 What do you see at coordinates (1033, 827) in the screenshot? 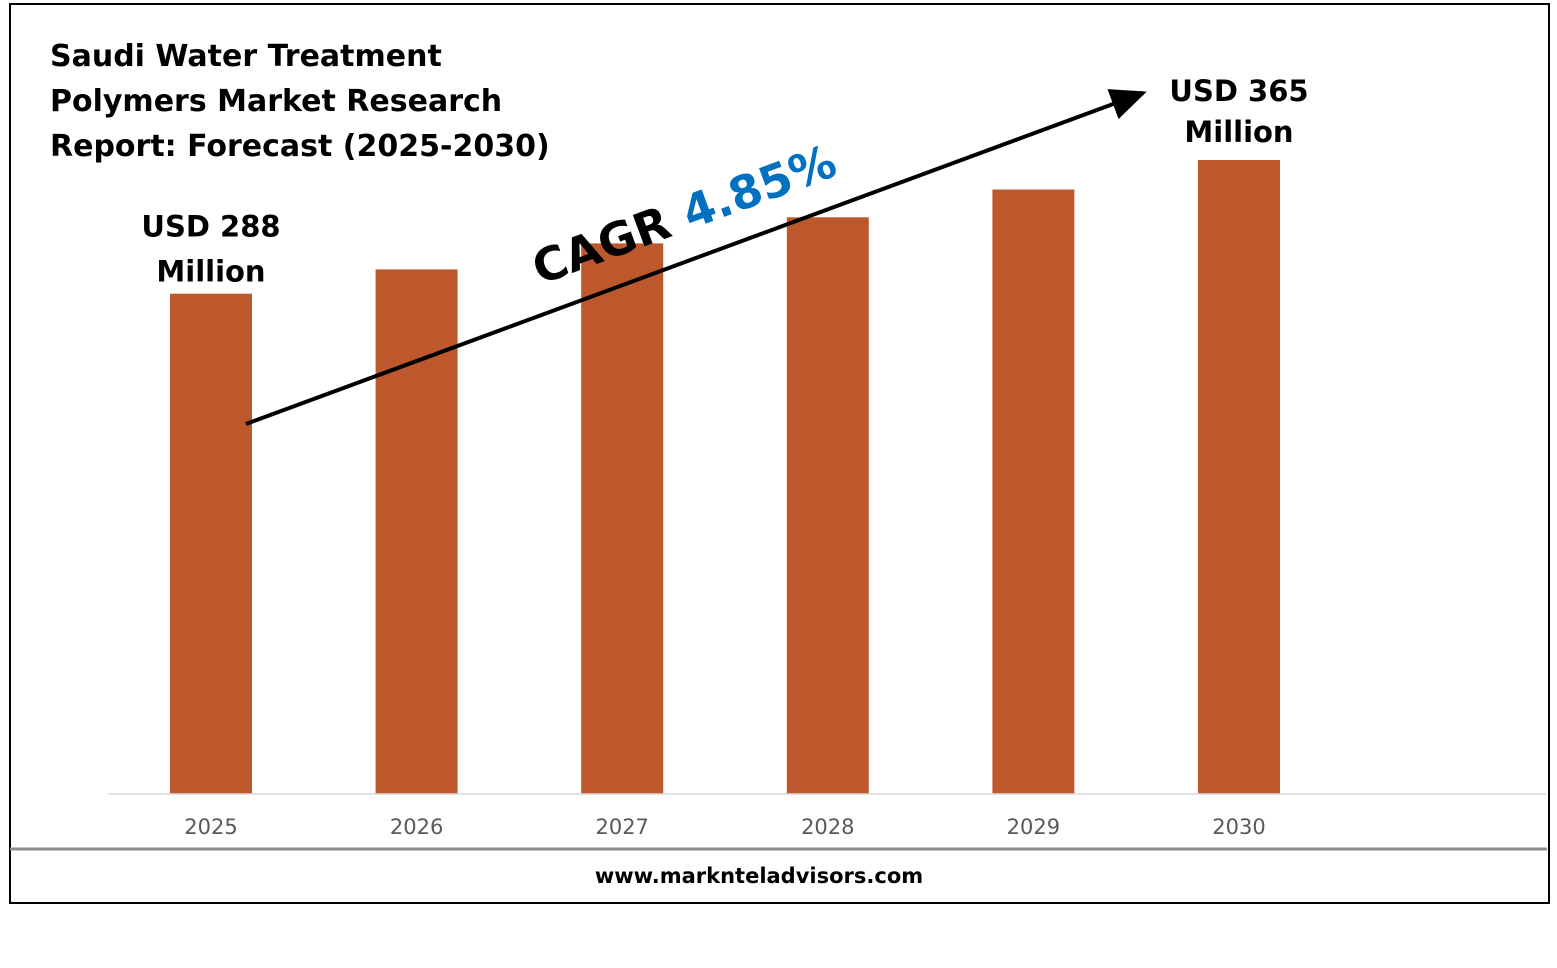
I see `x-tick-label-2029: 2029` at bounding box center [1033, 827].